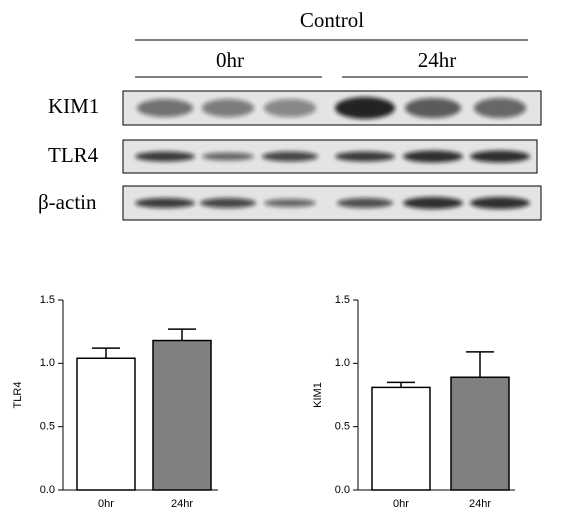 The height and width of the screenshot is (525, 585). I want to click on condition-label: Control, so click(332, 20).